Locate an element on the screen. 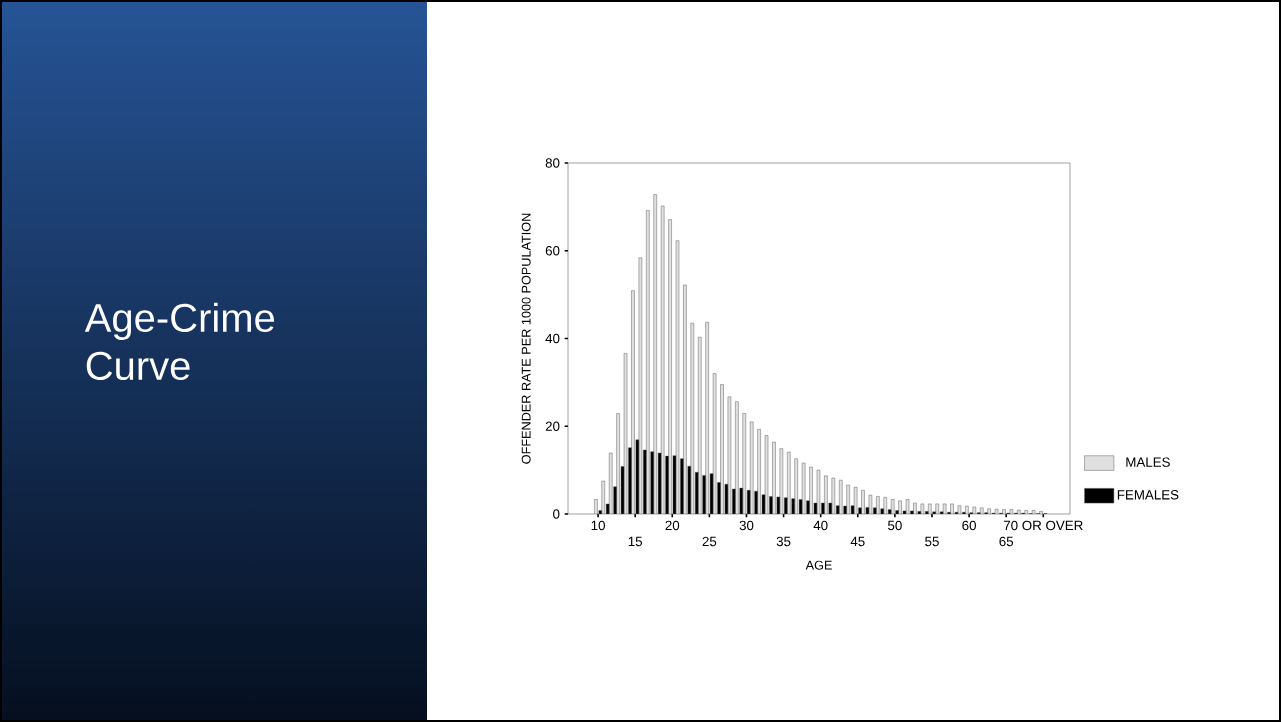  legend-label: FEMALES is located at coordinates (1148, 495).